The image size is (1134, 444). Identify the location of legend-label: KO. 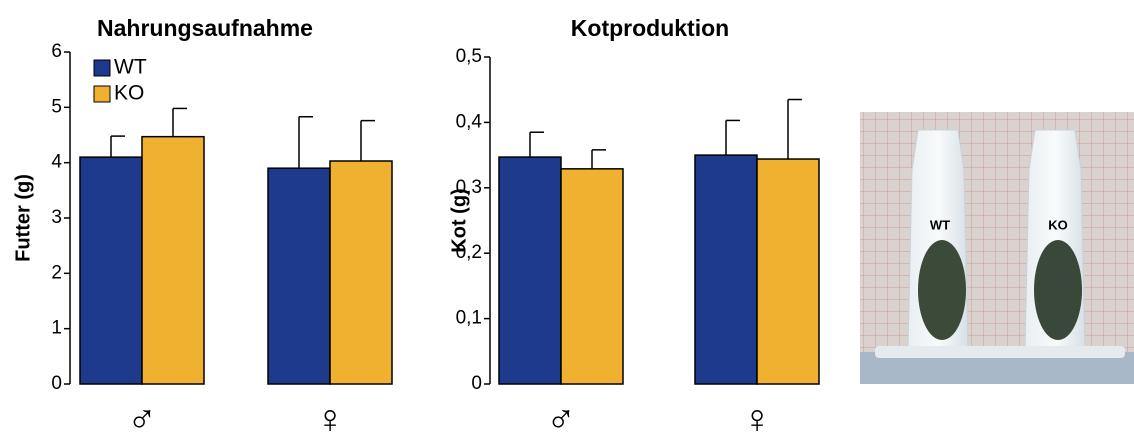
(129, 93).